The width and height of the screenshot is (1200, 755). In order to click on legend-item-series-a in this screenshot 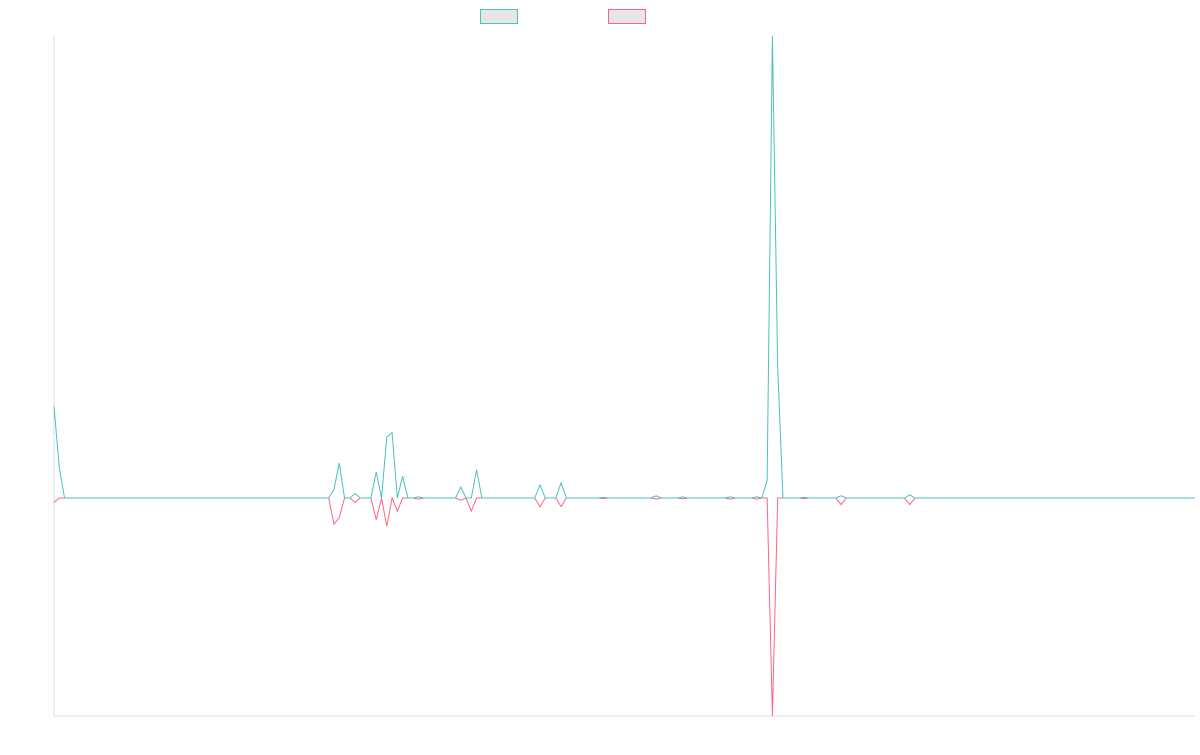, I will do `click(502, 16)`.